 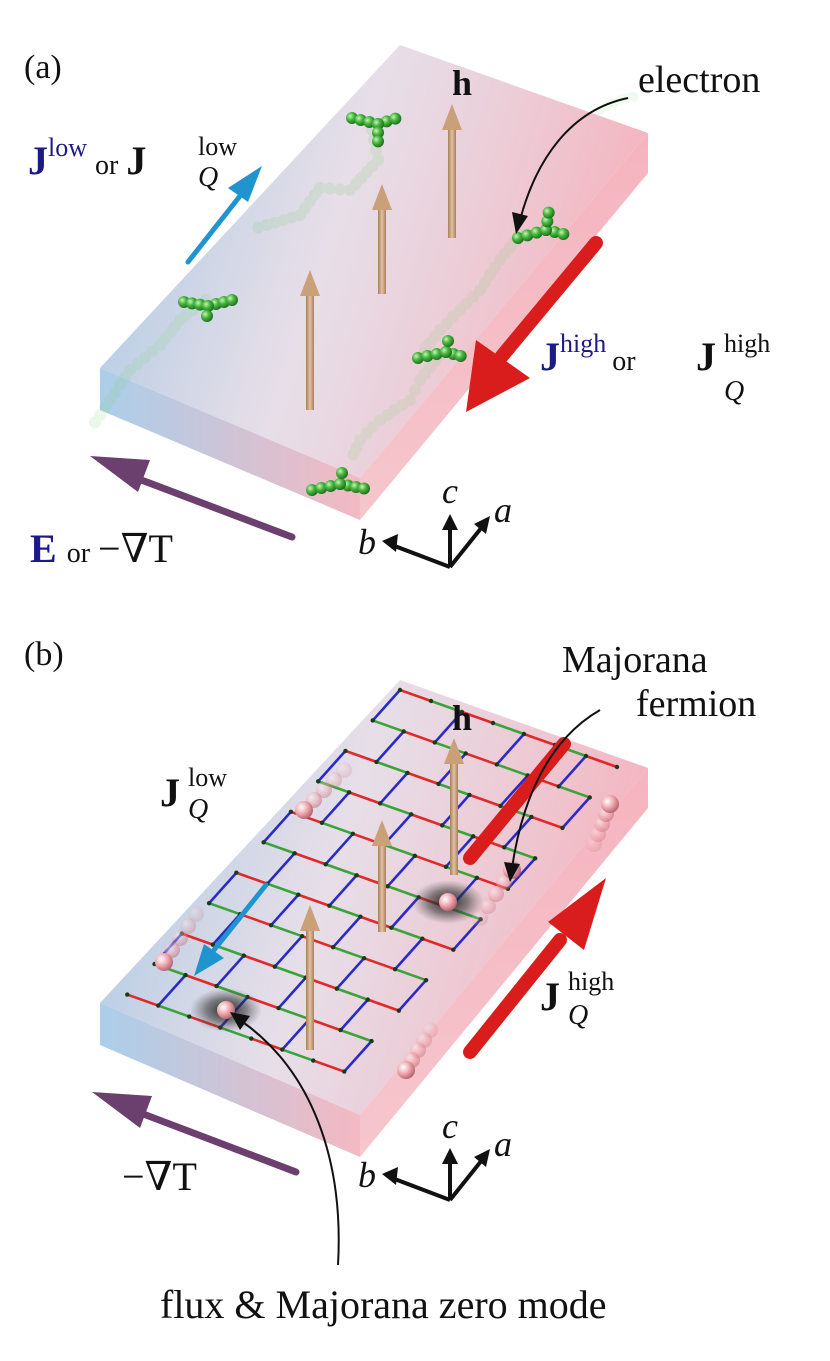 What do you see at coordinates (578, 1015) in the screenshot?
I see `current-high-sub-b: Q` at bounding box center [578, 1015].